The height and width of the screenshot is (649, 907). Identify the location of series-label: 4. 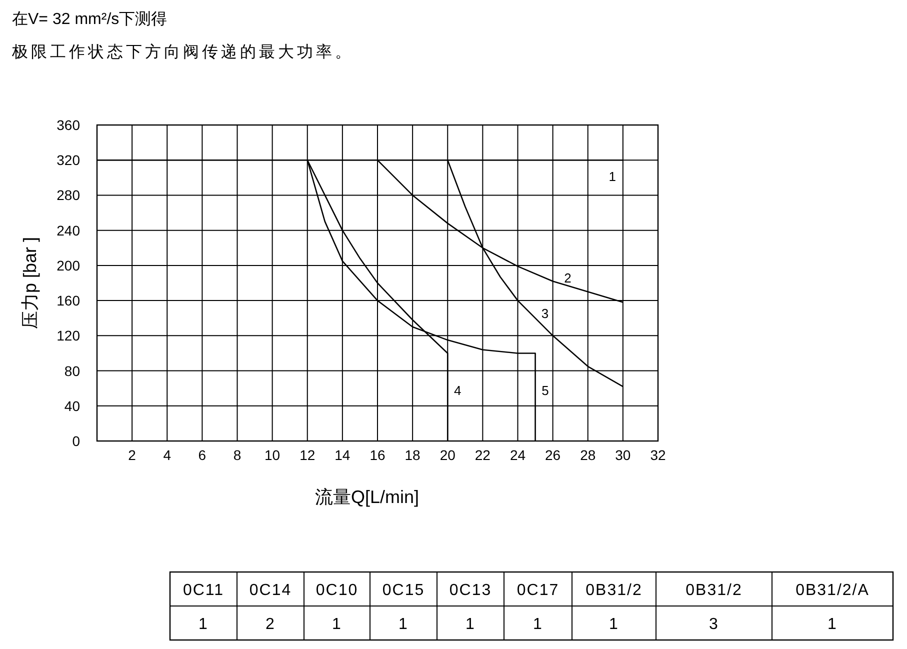
(458, 390).